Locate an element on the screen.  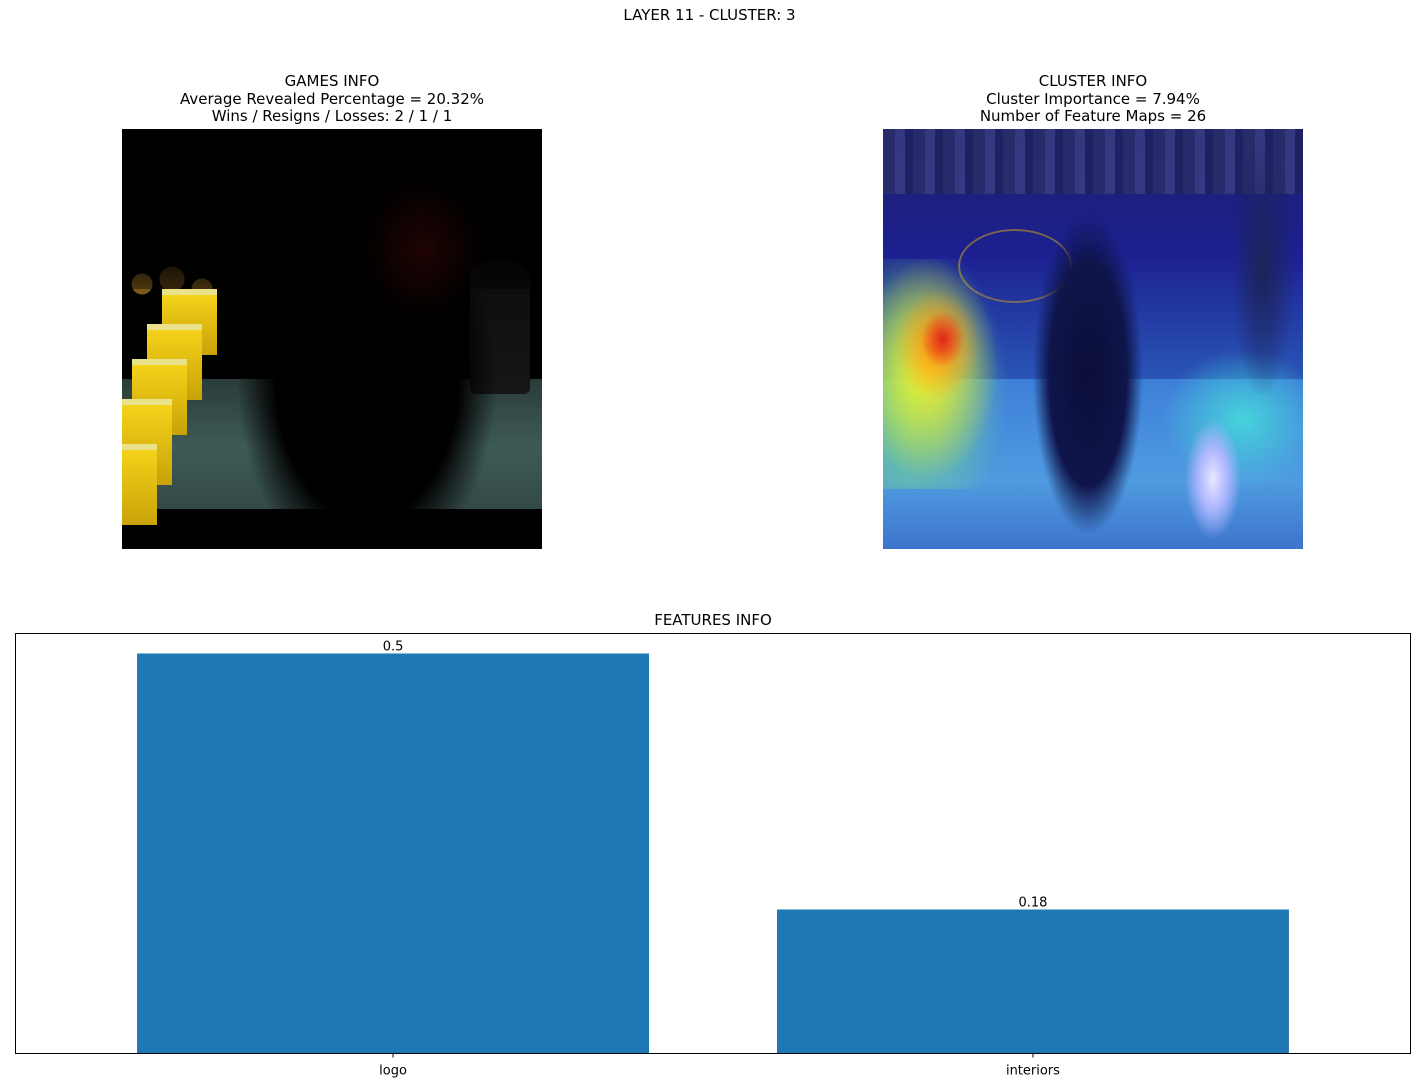
features-chart-title: FEATURES INFO is located at coordinates (713, 620).